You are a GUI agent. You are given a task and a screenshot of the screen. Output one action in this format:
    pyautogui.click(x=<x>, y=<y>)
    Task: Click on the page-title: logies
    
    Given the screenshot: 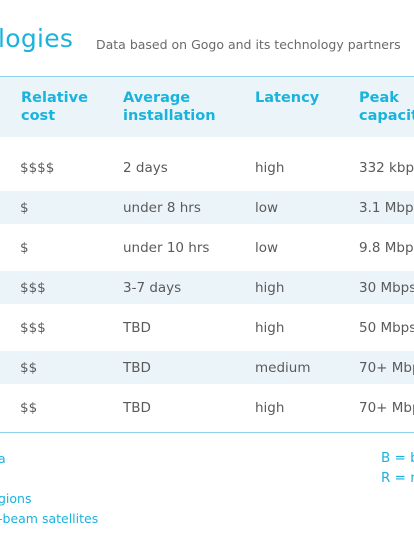 What is the action you would take?
    pyautogui.click(x=37, y=38)
    